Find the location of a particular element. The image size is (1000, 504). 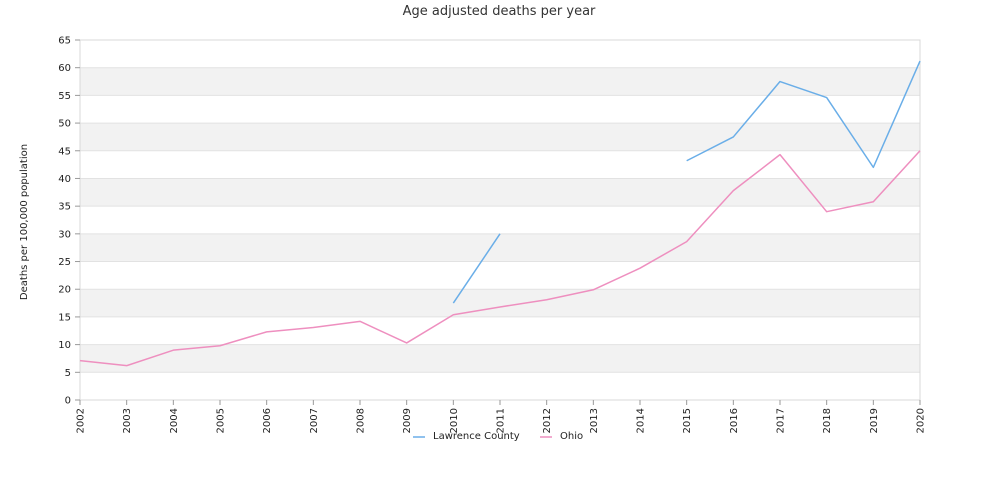

x-tick-label: 2004 is located at coordinates (174, 420).